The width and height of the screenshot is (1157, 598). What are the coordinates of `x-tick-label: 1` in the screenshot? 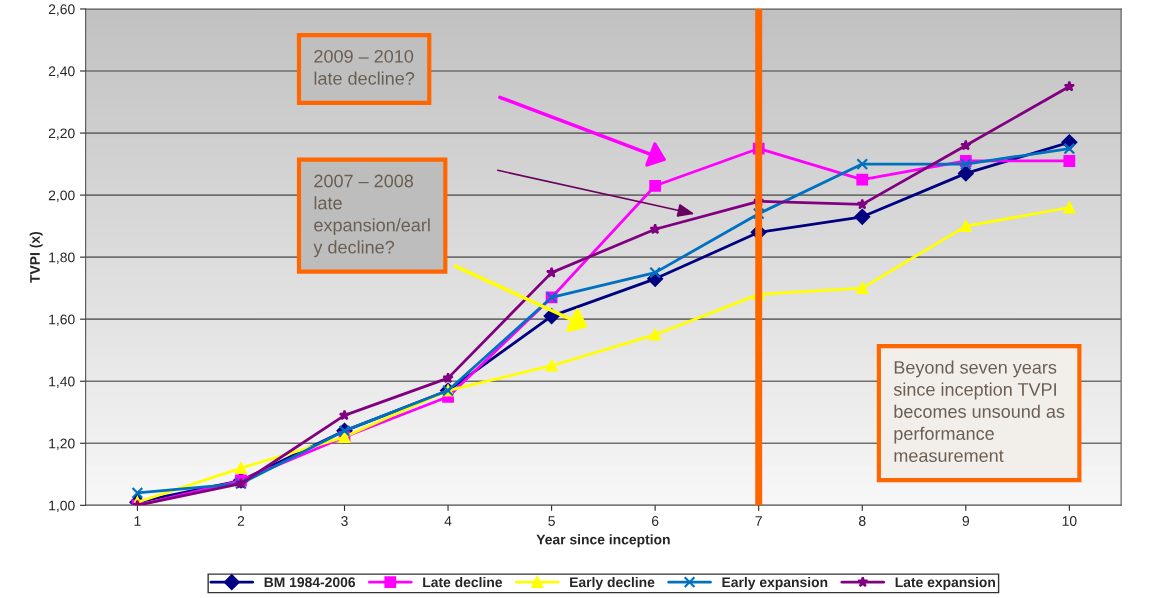 It's located at (137, 521).